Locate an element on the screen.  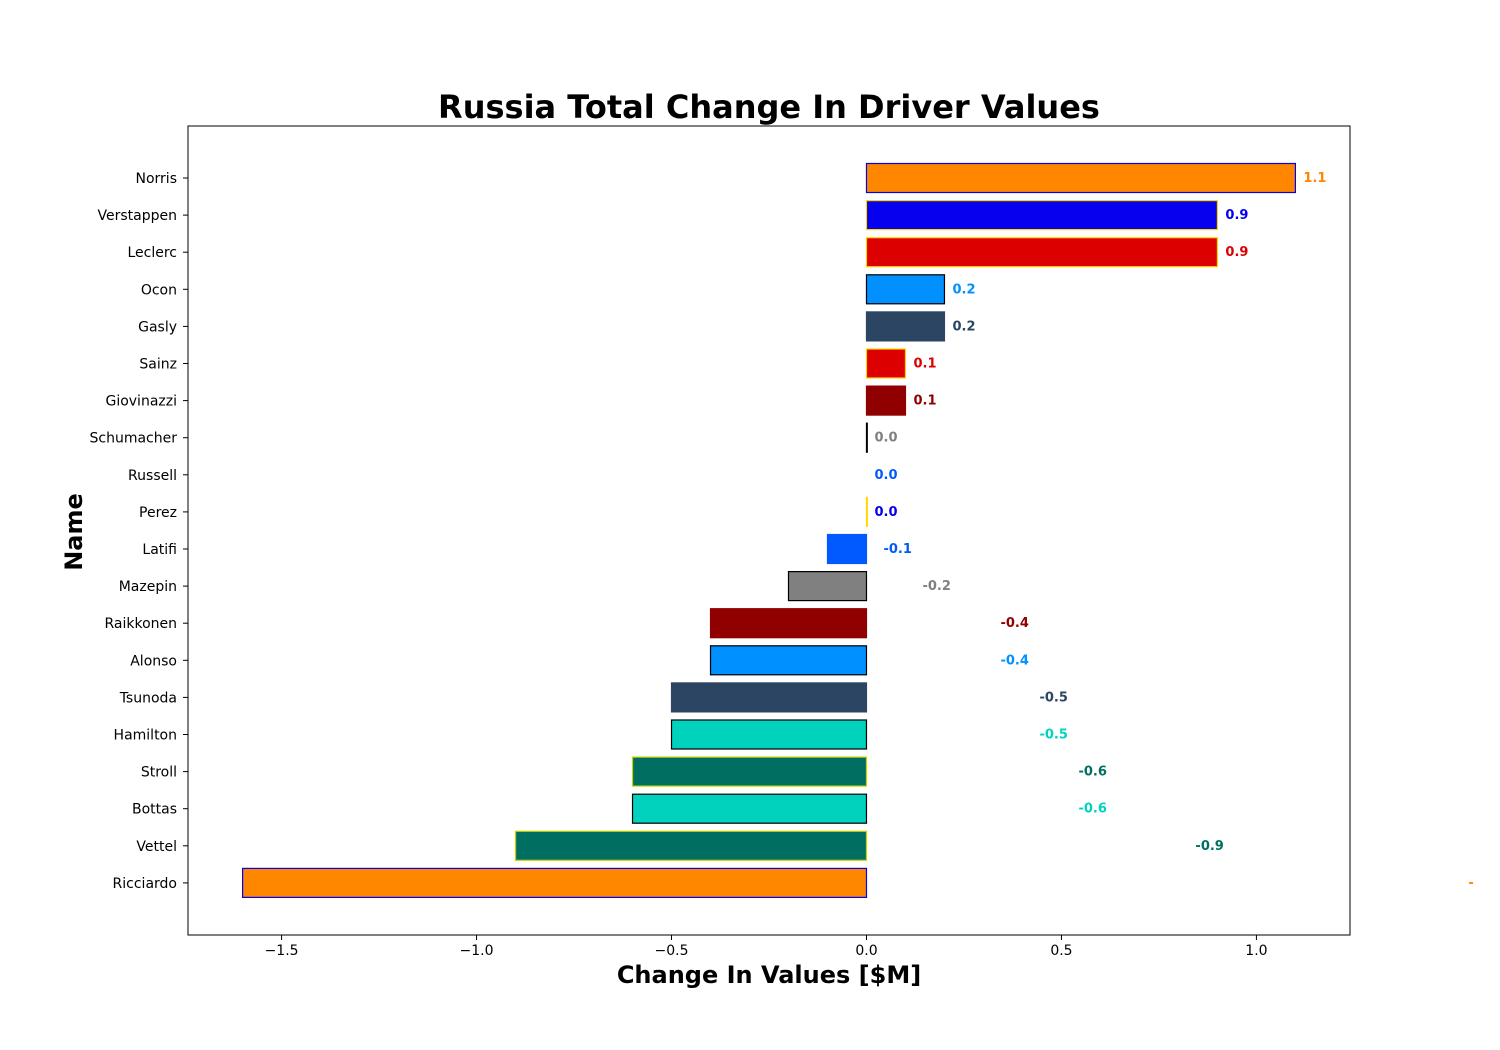
y-tick-label-russell: Russell is located at coordinates (152, 476).